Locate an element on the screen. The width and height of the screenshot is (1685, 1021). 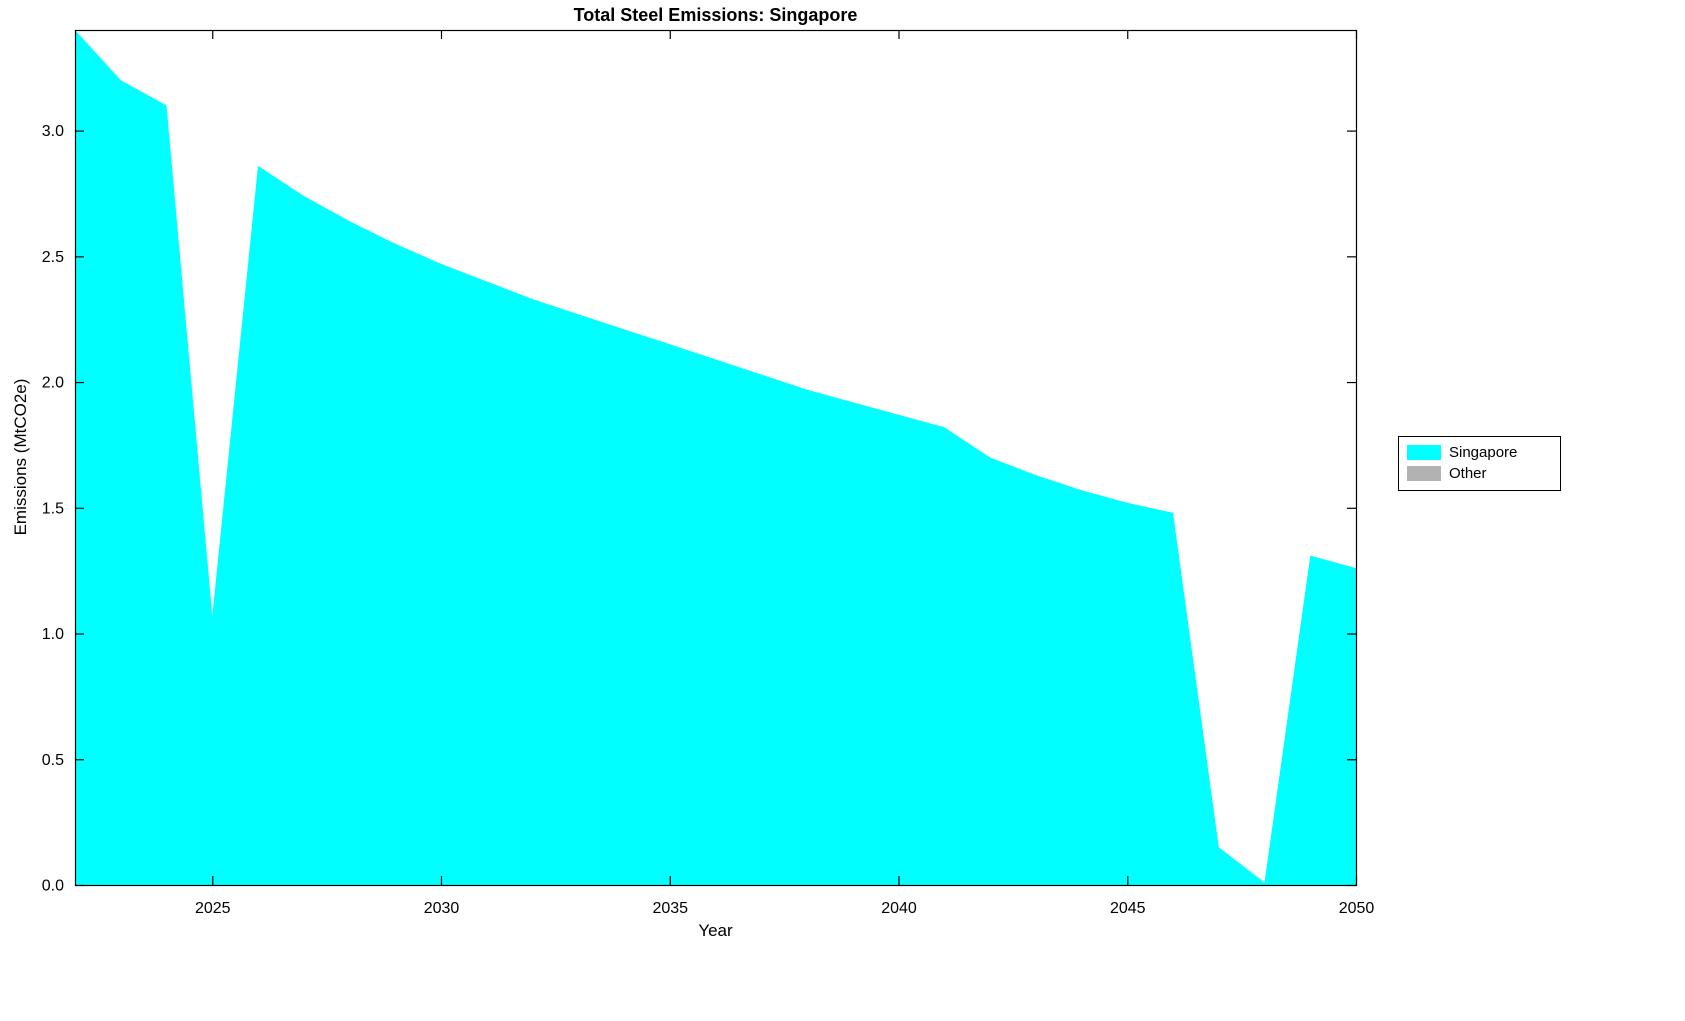
legend-label-singapore: Singapore is located at coordinates (1483, 452).